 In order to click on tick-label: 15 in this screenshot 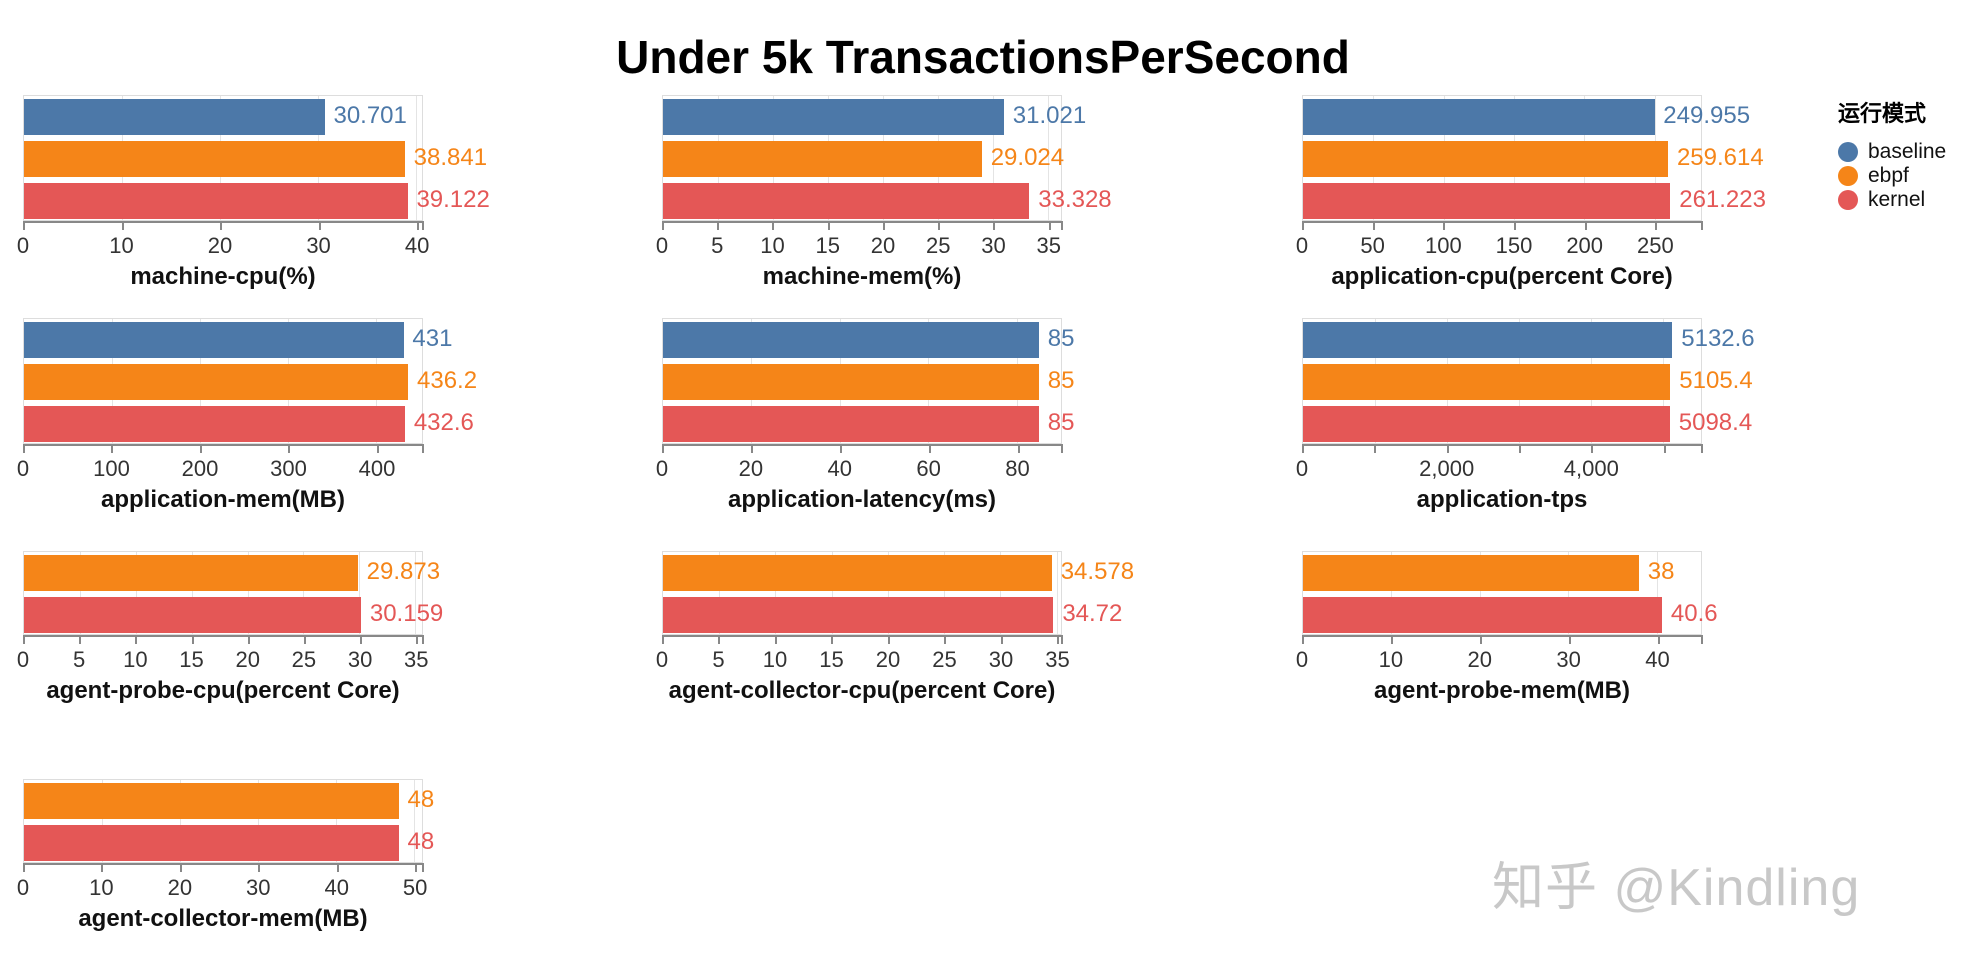, I will do `click(191, 659)`.